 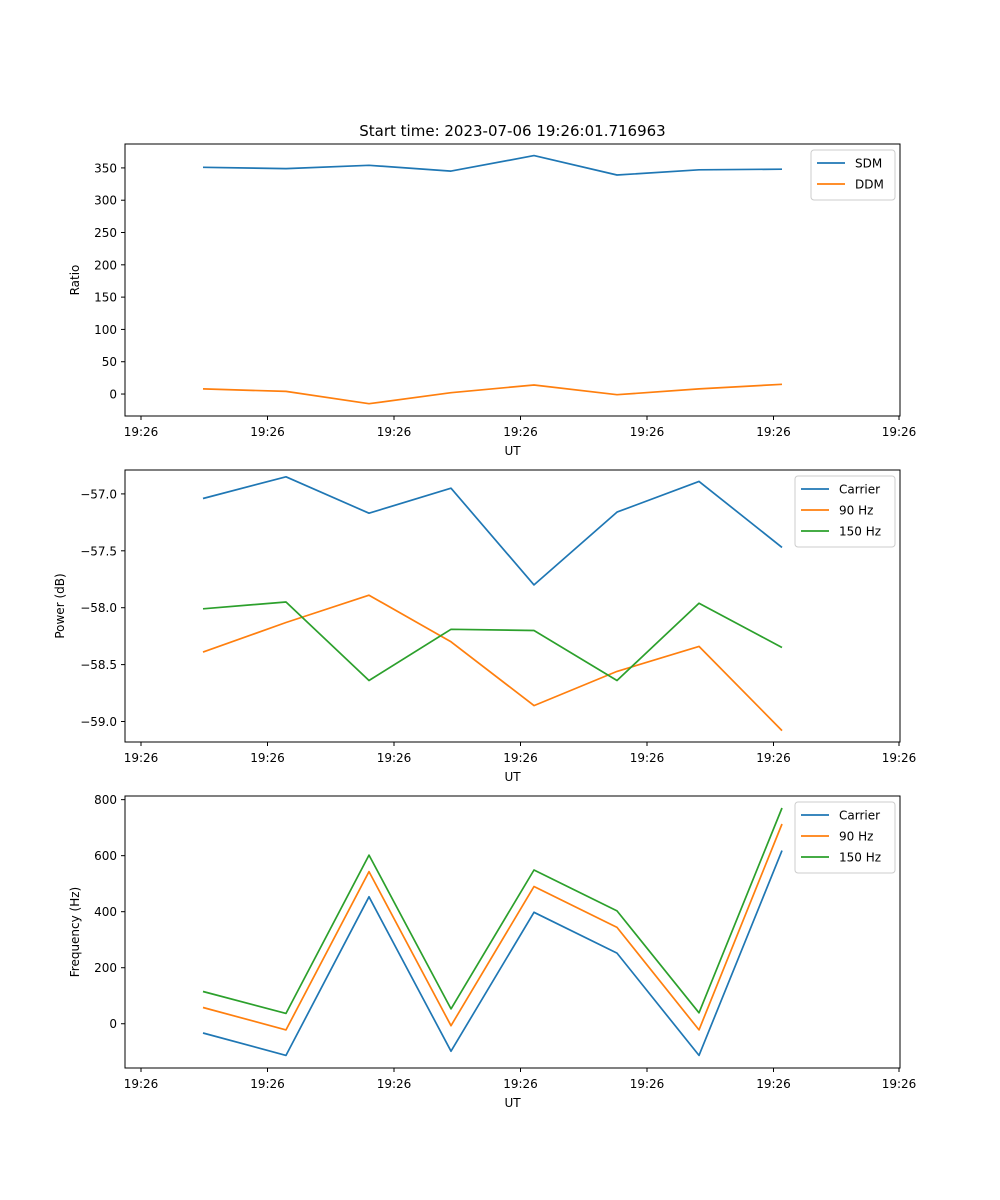 What do you see at coordinates (492, 394) in the screenshot?
I see `series-line-ddm` at bounding box center [492, 394].